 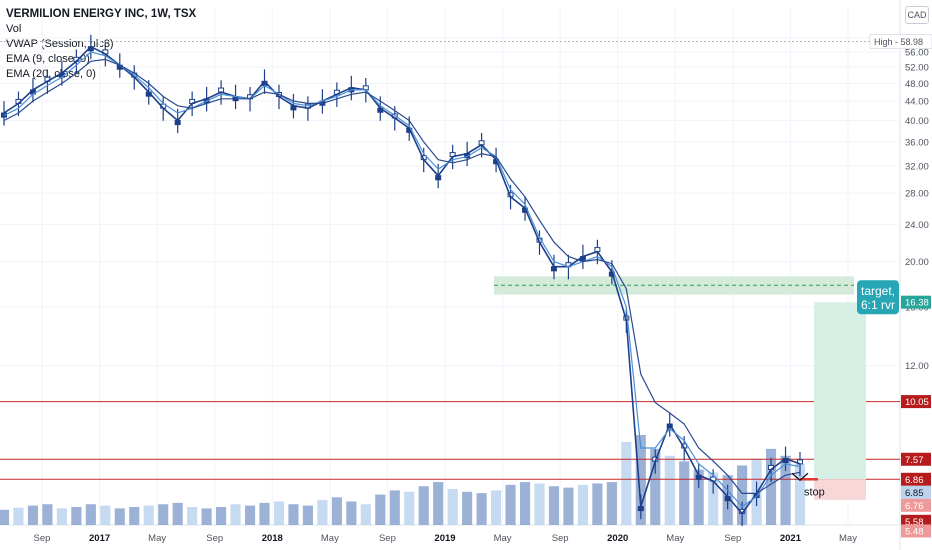 What do you see at coordinates (403, 480) in the screenshot?
I see `volume-series` at bounding box center [403, 480].